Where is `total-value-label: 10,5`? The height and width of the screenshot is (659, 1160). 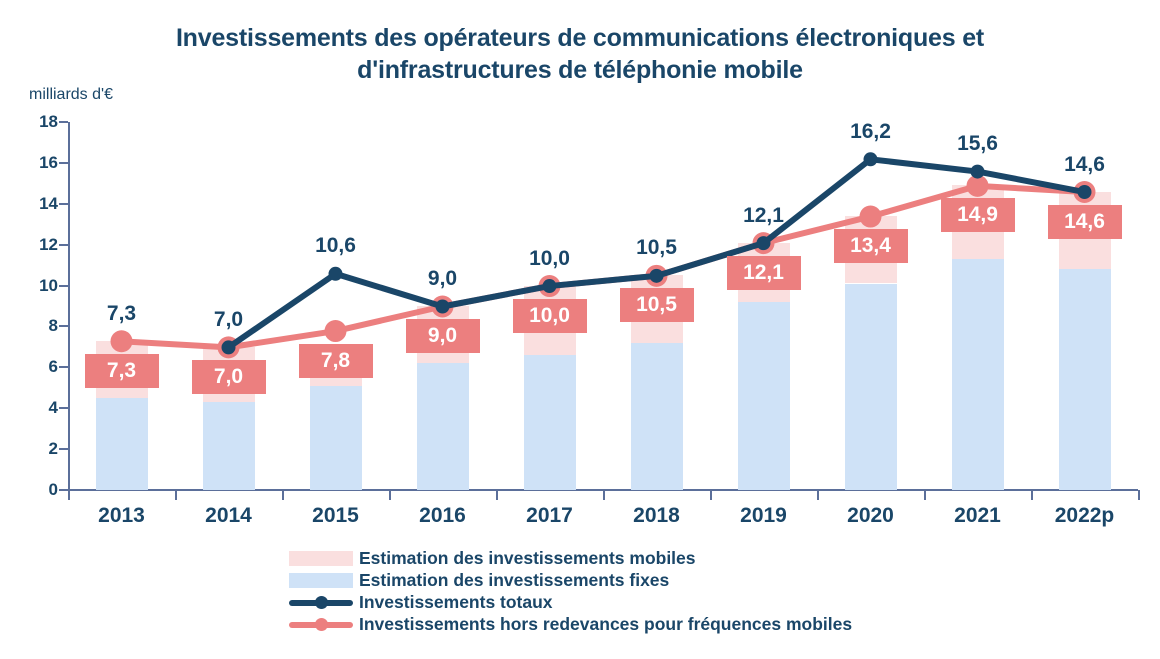
total-value-label: 10,5 is located at coordinates (656, 248).